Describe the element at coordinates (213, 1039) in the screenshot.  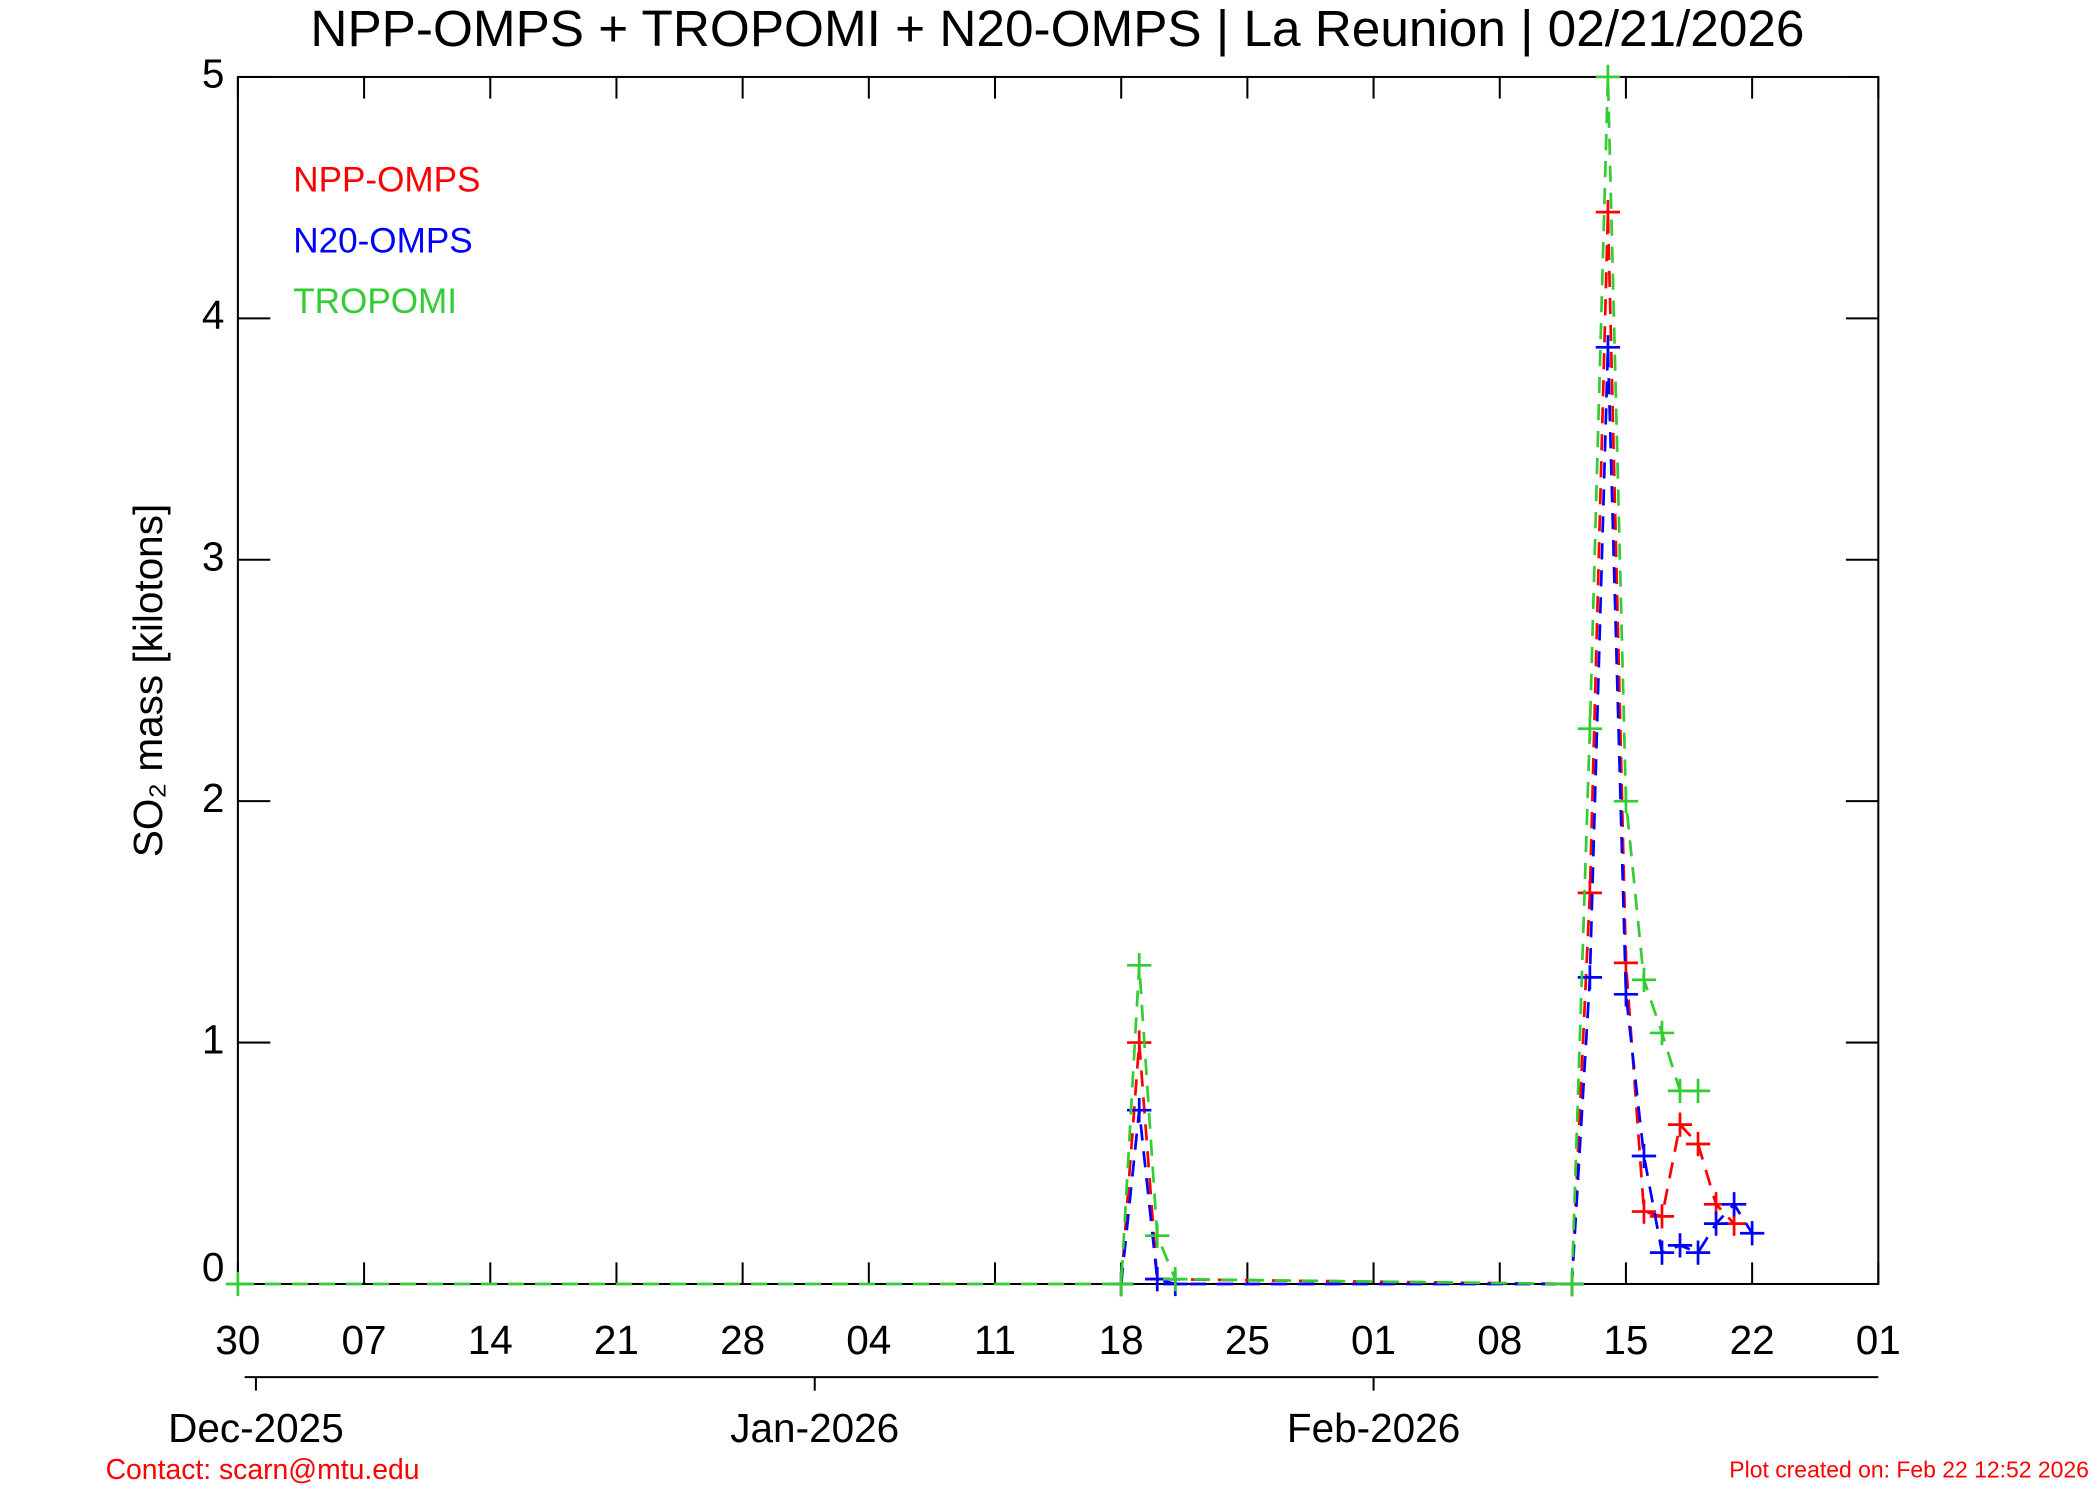
I see `y-tick-label: 1` at that location.